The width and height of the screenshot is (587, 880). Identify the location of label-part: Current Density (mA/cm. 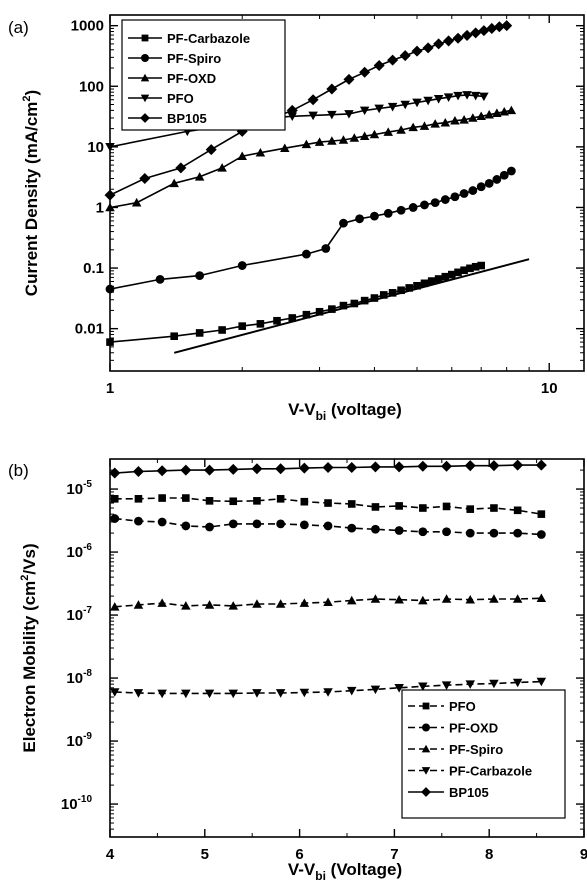
(31, 199).